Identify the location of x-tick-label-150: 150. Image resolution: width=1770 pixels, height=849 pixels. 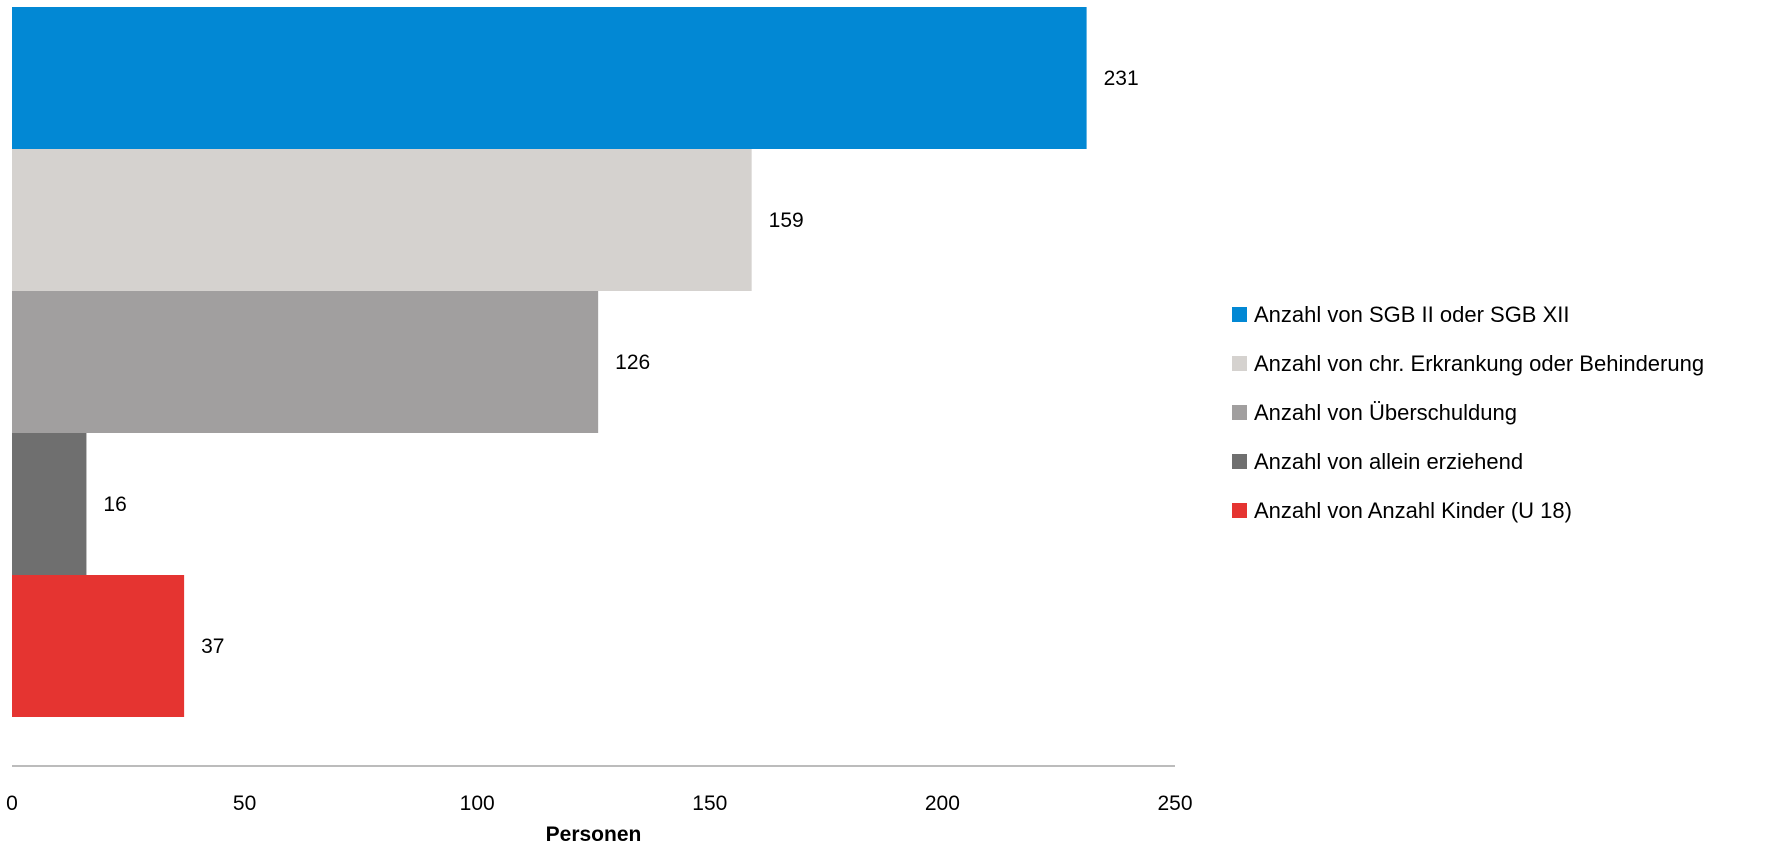
(709, 803).